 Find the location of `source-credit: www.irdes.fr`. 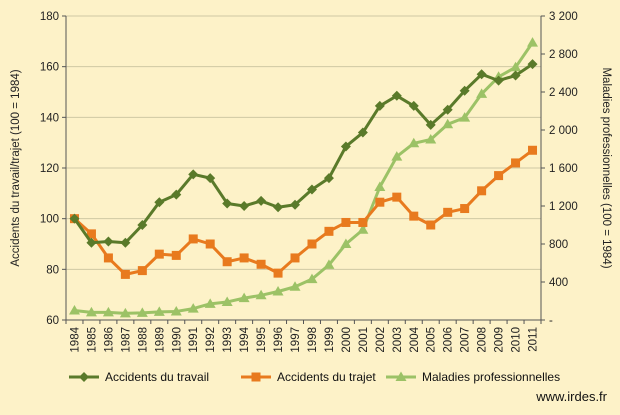

source-credit: www.irdes.fr is located at coordinates (571, 396).